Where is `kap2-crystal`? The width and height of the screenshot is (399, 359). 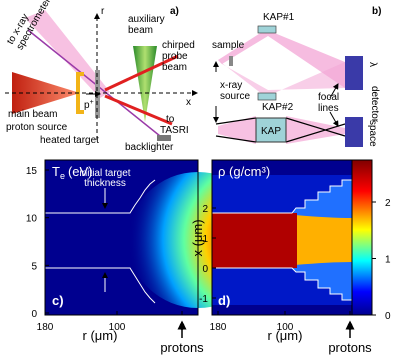
kap2-crystal is located at coordinates (267, 96).